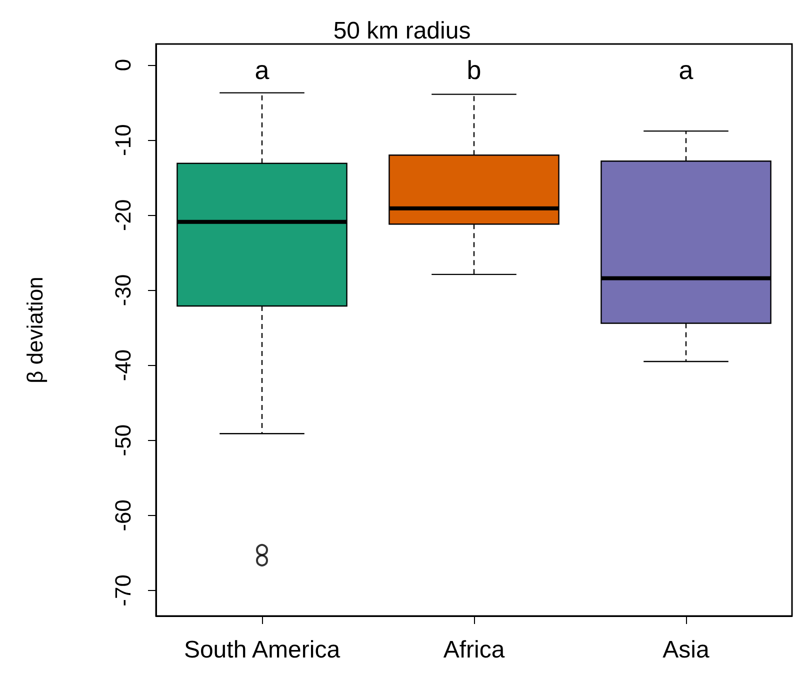  What do you see at coordinates (123, 590) in the screenshot?
I see `y-tick-label: -70` at bounding box center [123, 590].